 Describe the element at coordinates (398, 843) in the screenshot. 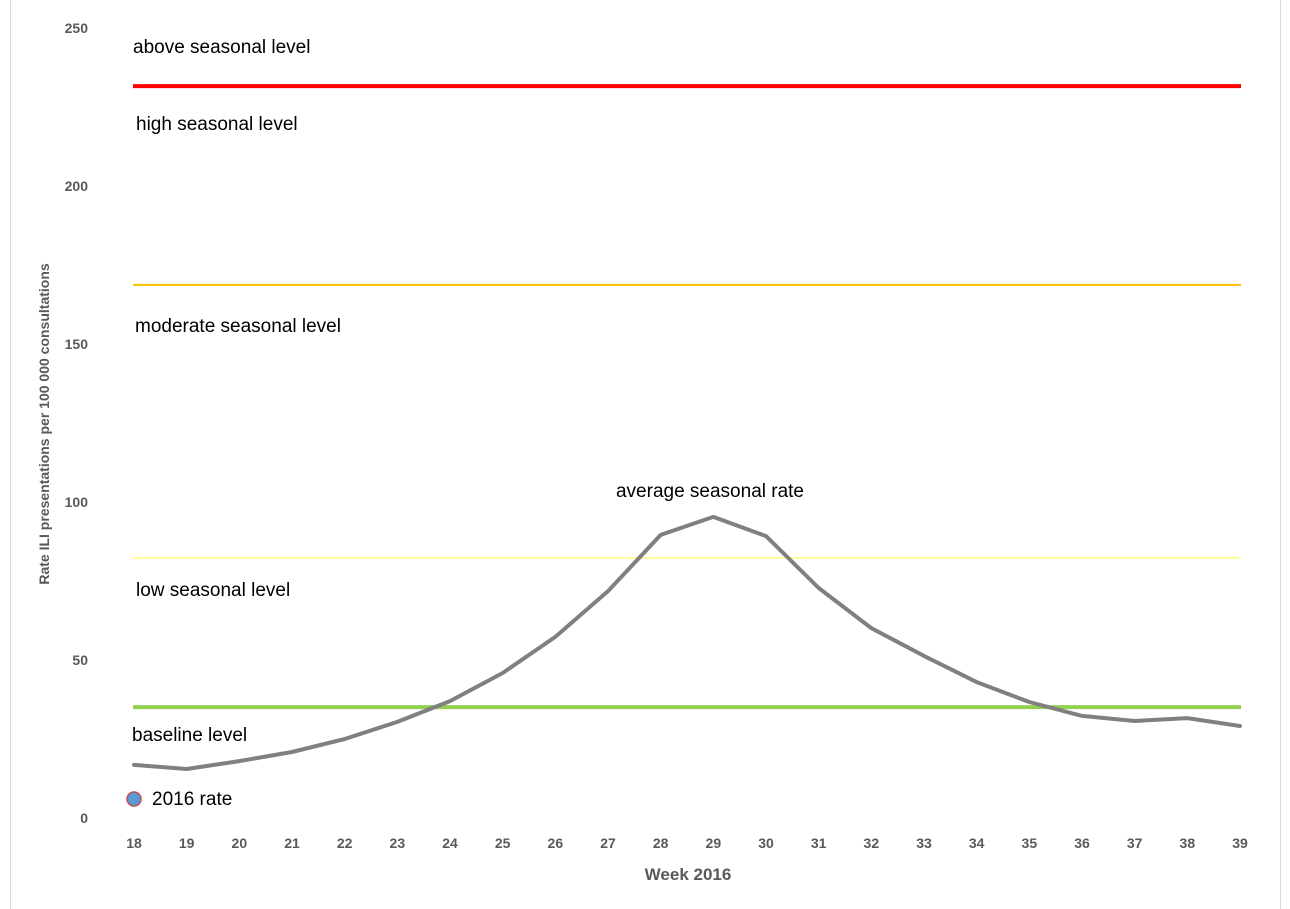

I see `x-tick-label: 23` at that location.